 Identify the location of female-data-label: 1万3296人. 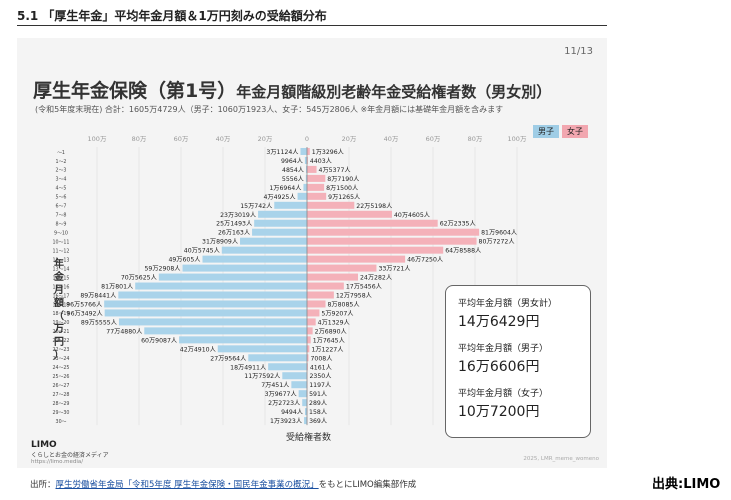
(328, 152).